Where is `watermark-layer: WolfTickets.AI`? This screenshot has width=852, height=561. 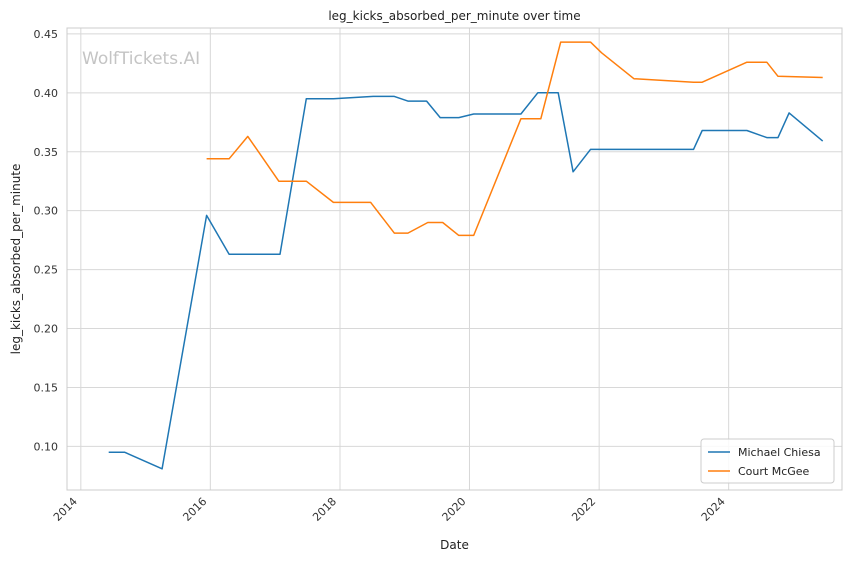
watermark-layer: WolfTickets.AI is located at coordinates (141, 59).